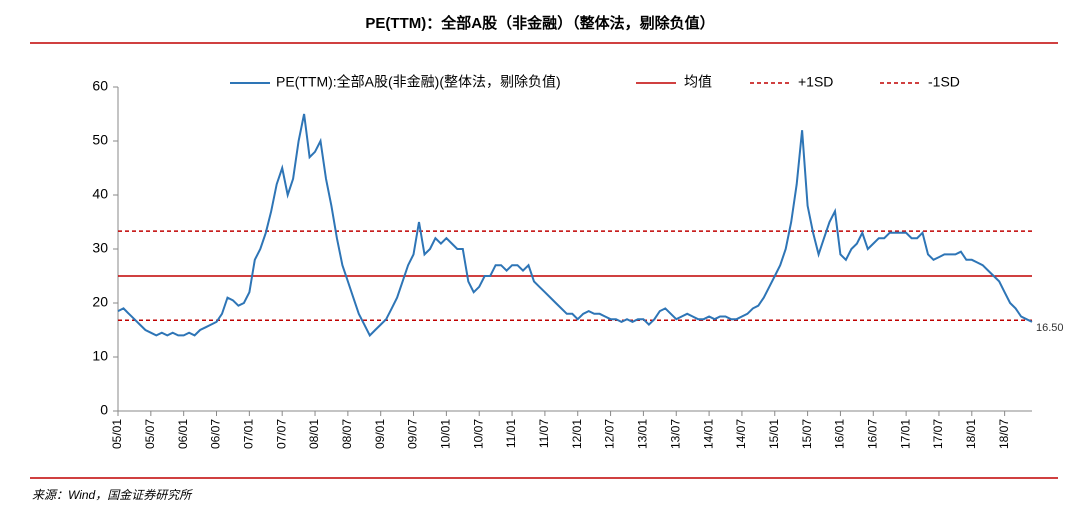  I want to click on data-label: 16.50, so click(1050, 328).